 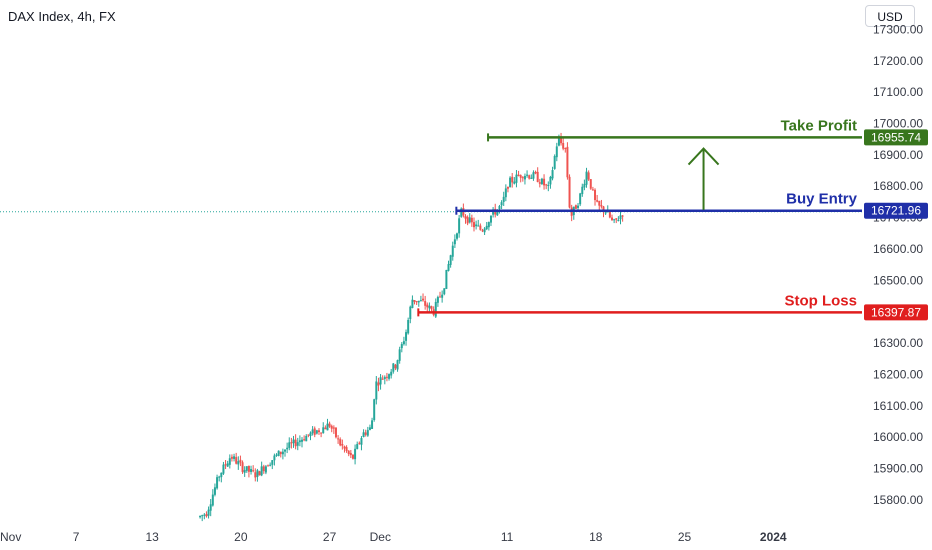 What do you see at coordinates (890, 16) in the screenshot?
I see `currency-button: USD` at bounding box center [890, 16].